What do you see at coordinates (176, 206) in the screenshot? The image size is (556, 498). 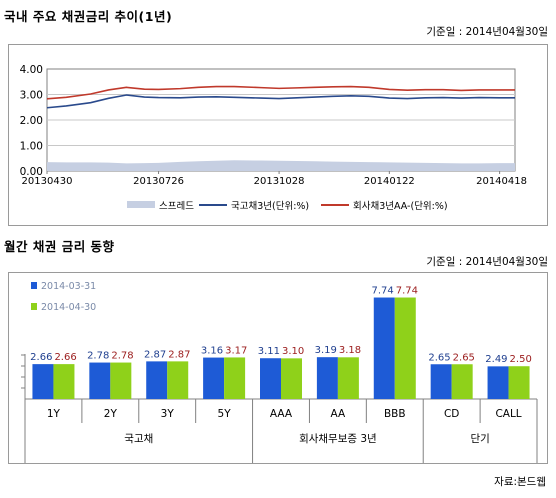 I see `legend-label-0: 스프레드` at bounding box center [176, 206].